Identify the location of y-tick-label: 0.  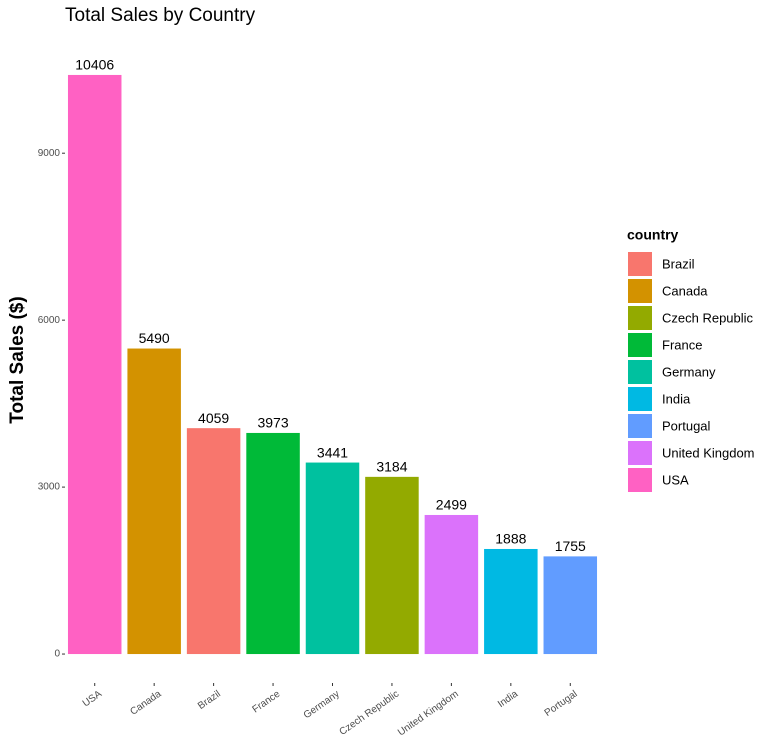
(57, 654).